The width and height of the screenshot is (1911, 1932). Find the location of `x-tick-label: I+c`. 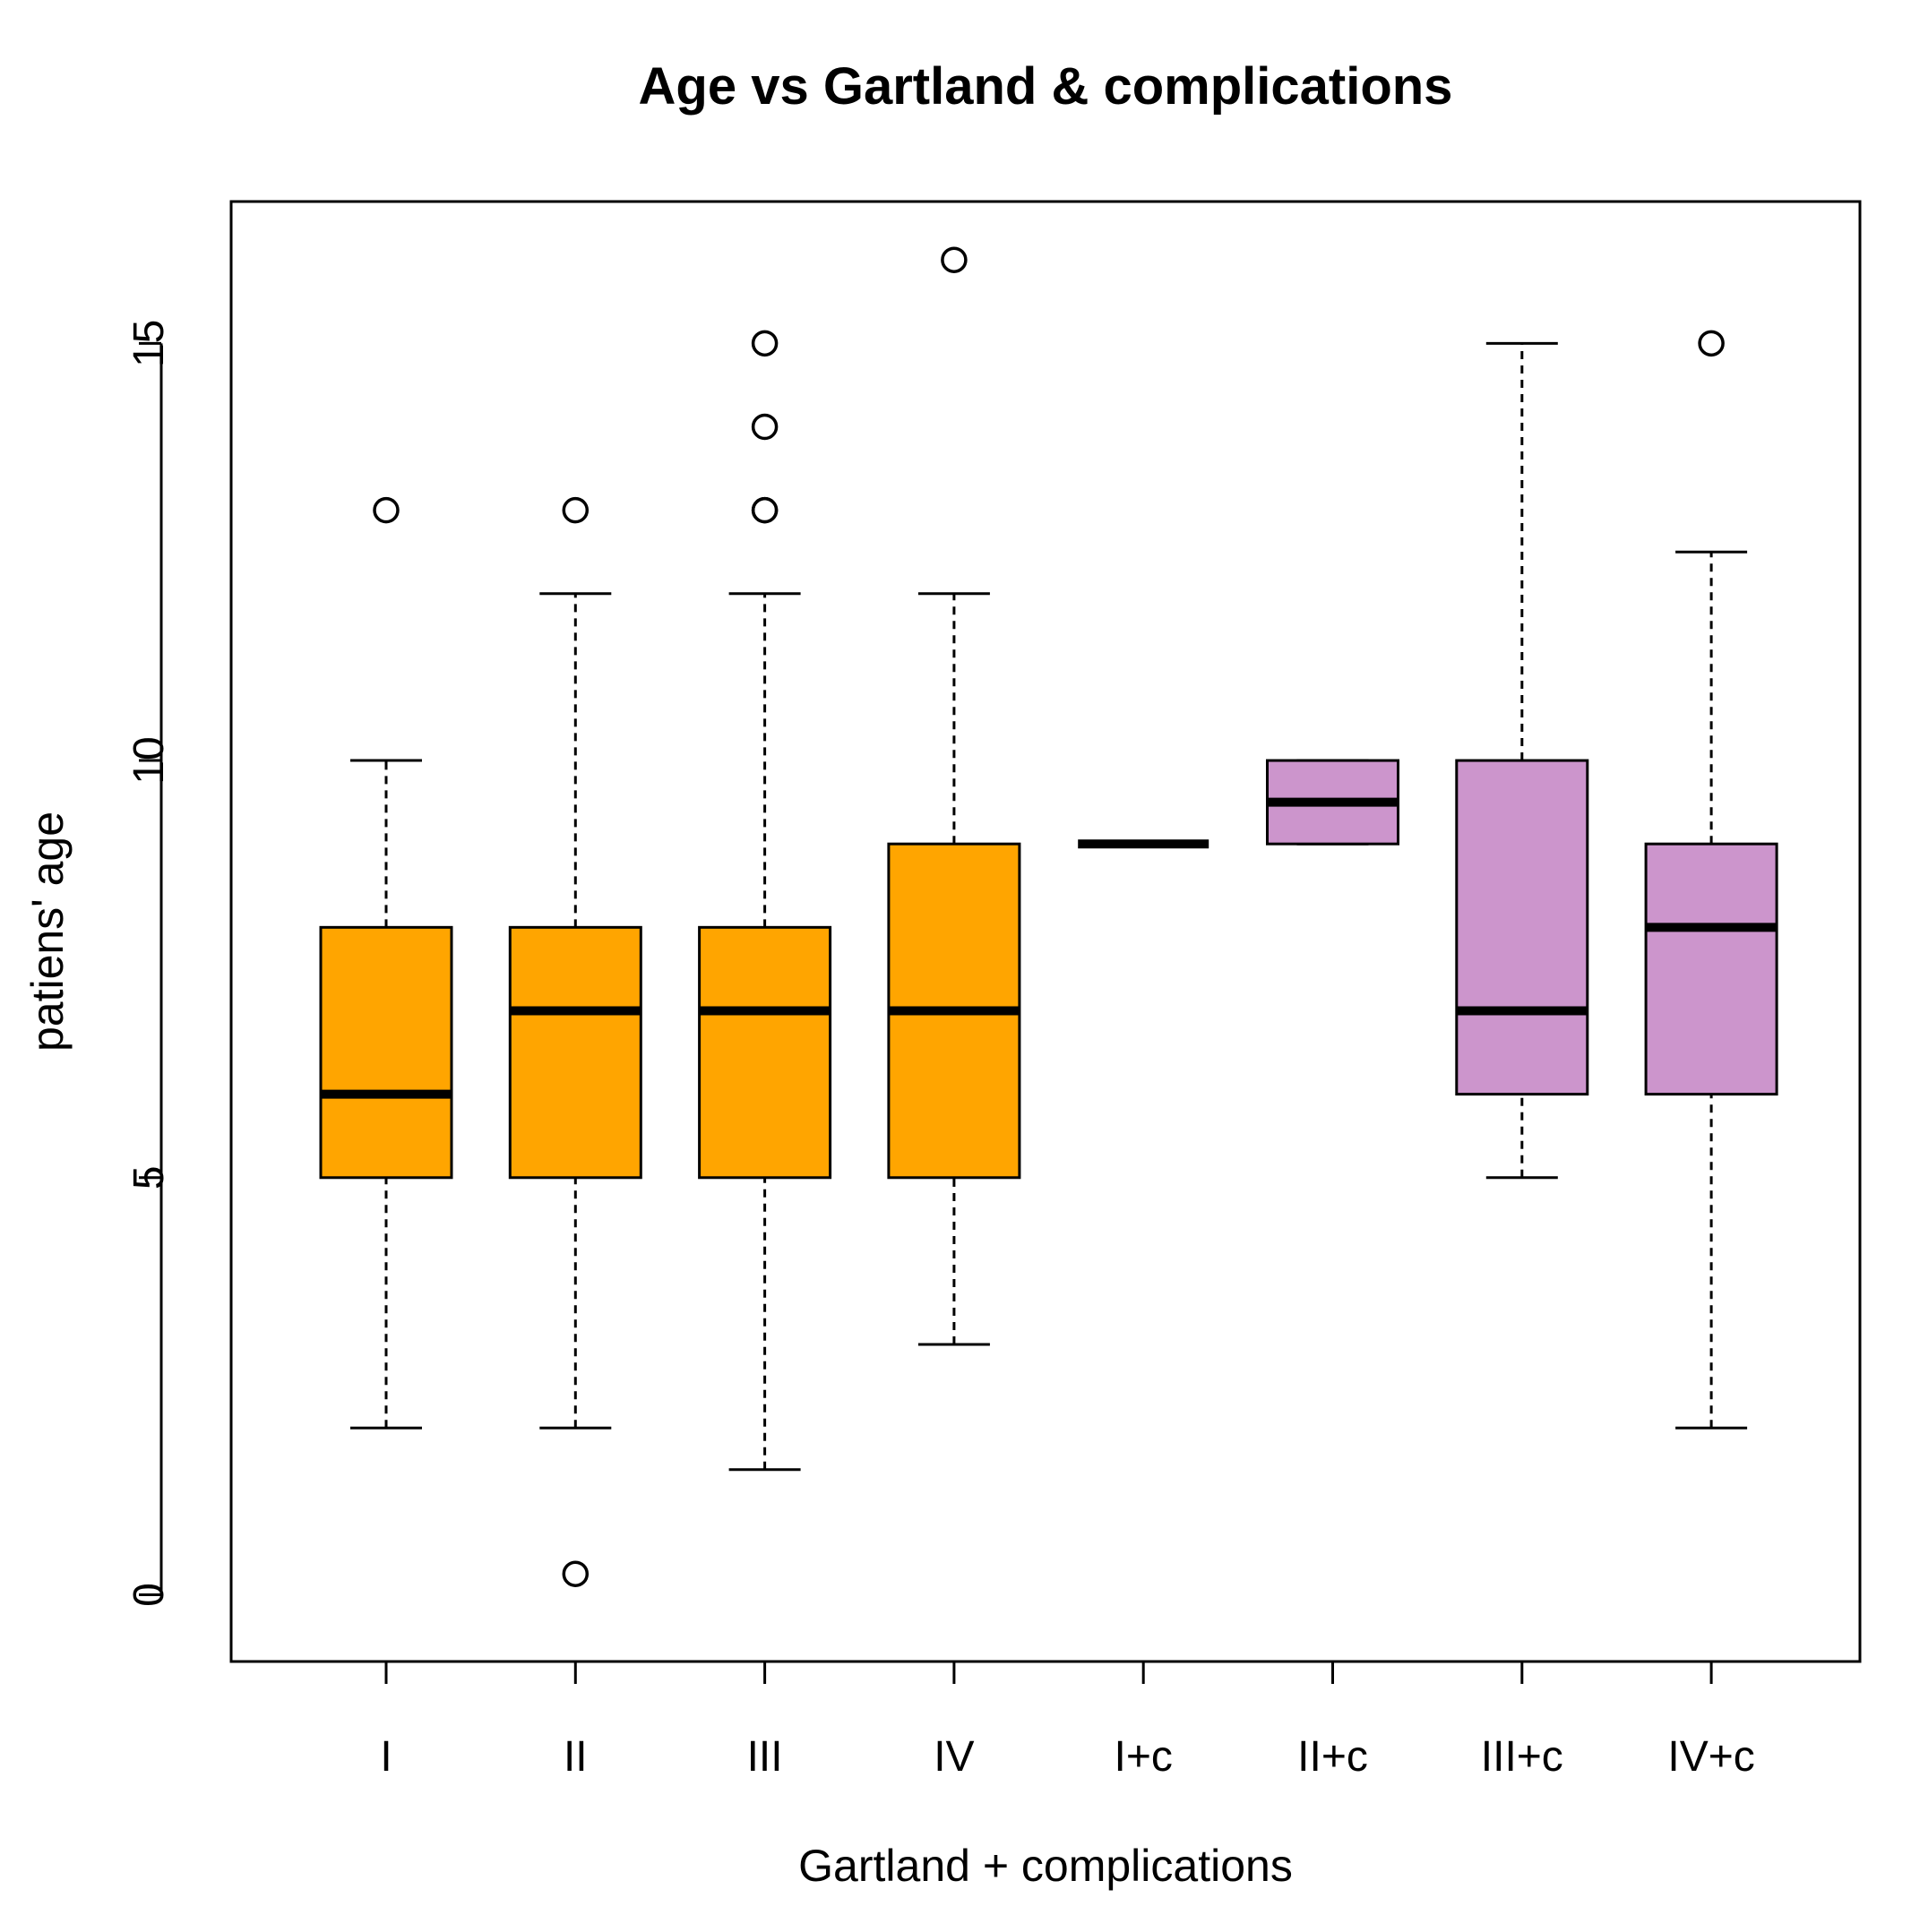

x-tick-label: I+c is located at coordinates (1144, 1757).